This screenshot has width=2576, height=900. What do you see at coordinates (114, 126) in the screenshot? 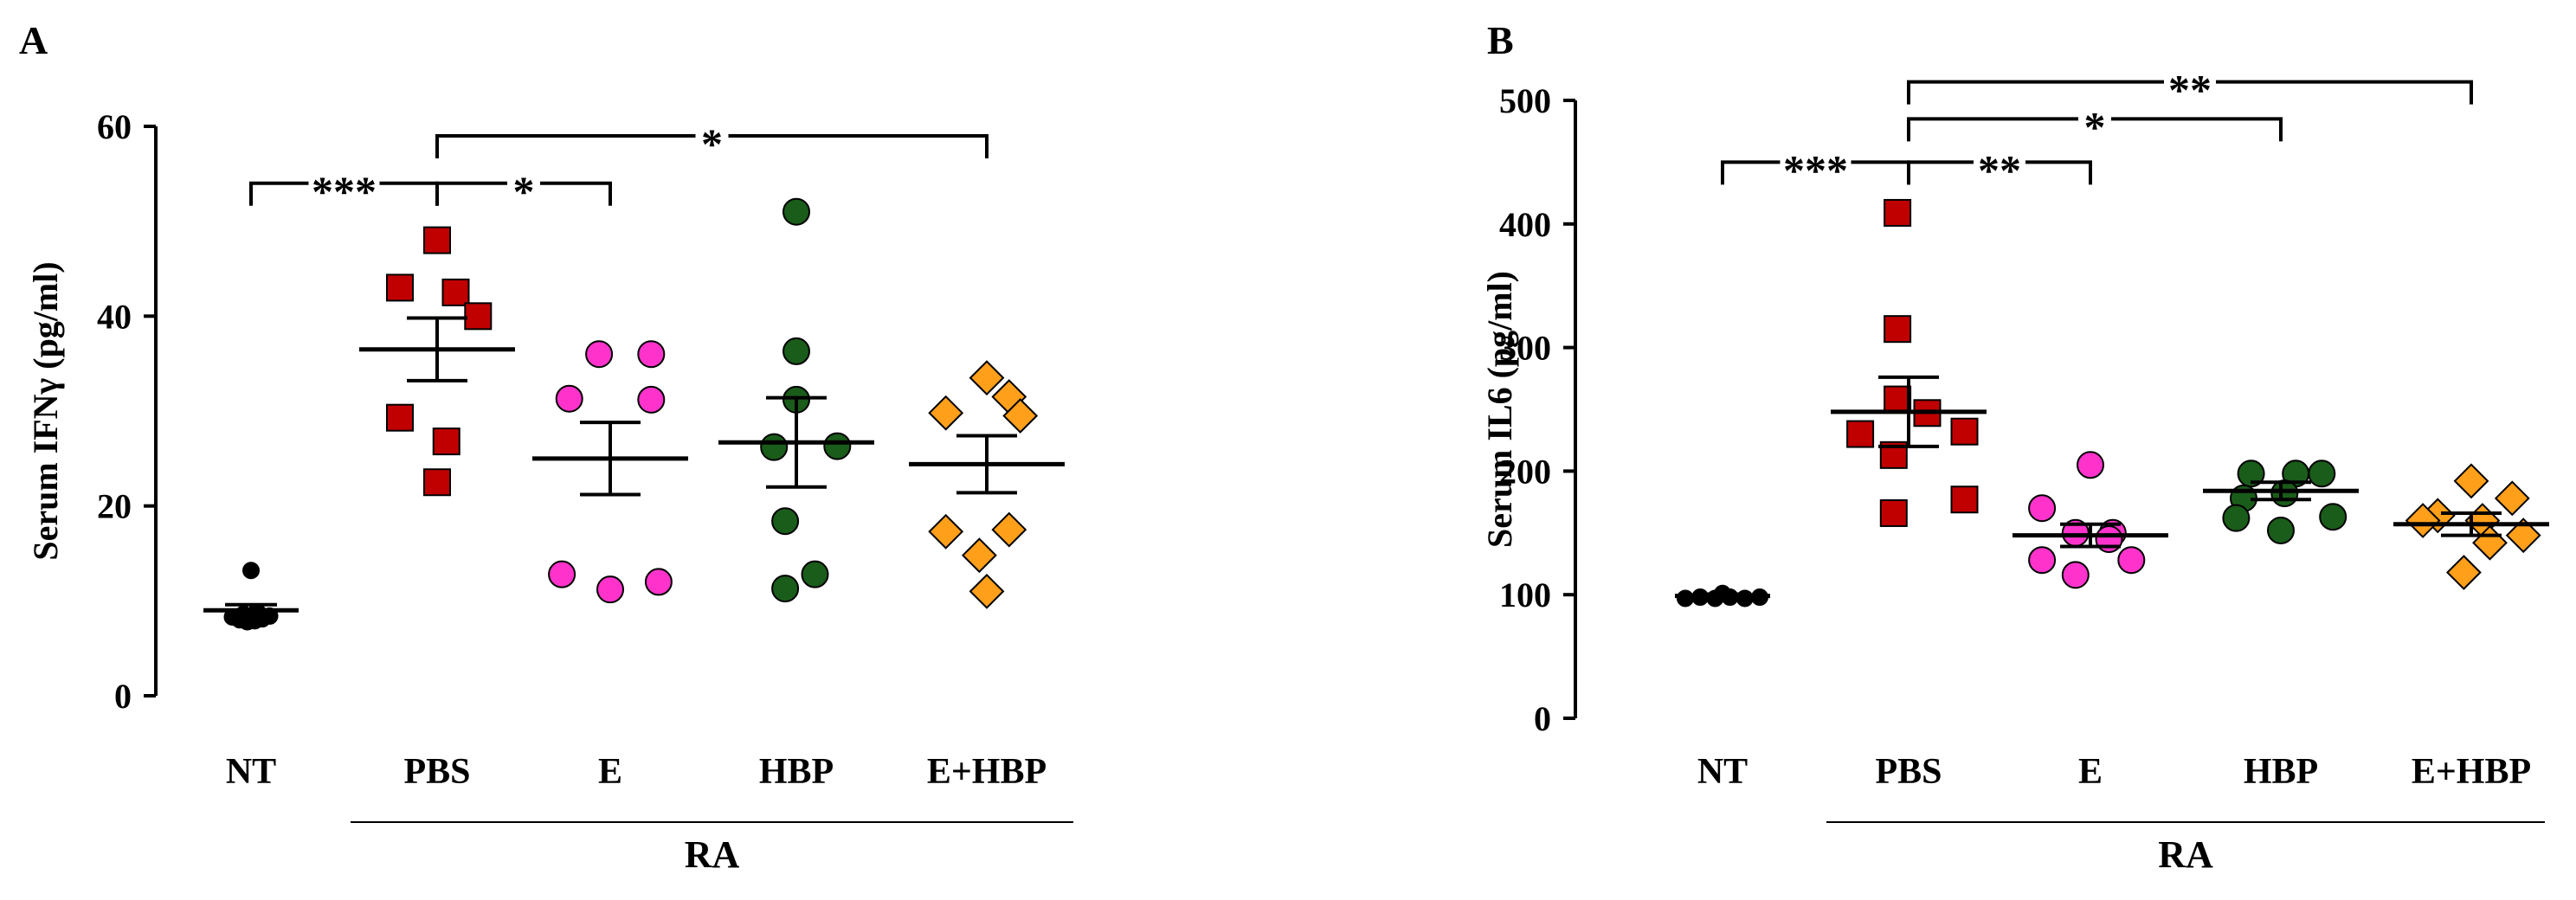
I see `y-tick-label: 60` at bounding box center [114, 126].